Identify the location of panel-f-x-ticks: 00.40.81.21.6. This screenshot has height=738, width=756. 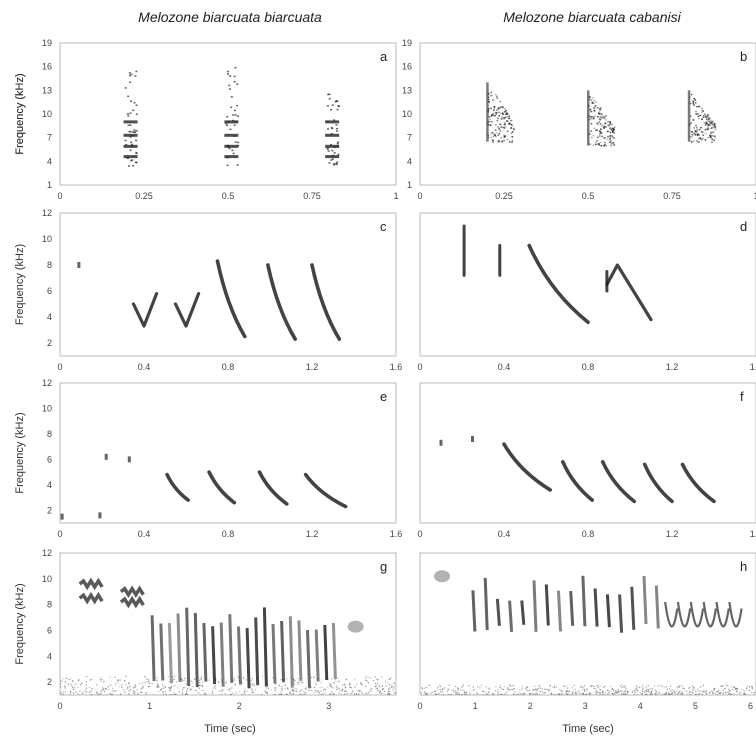
(586, 534).